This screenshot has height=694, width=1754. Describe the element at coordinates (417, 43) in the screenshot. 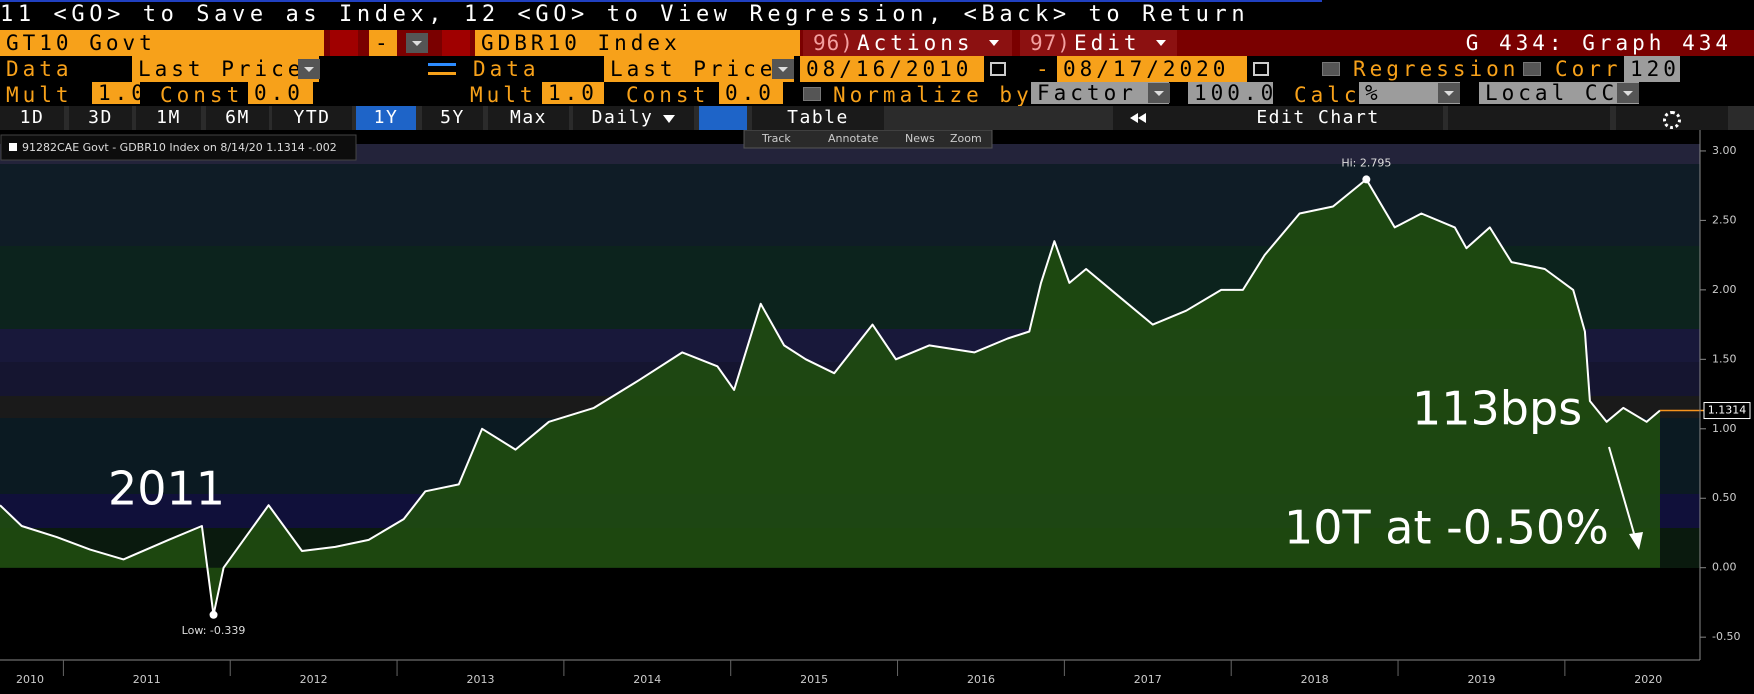

I see `operator-dropdown` at that location.